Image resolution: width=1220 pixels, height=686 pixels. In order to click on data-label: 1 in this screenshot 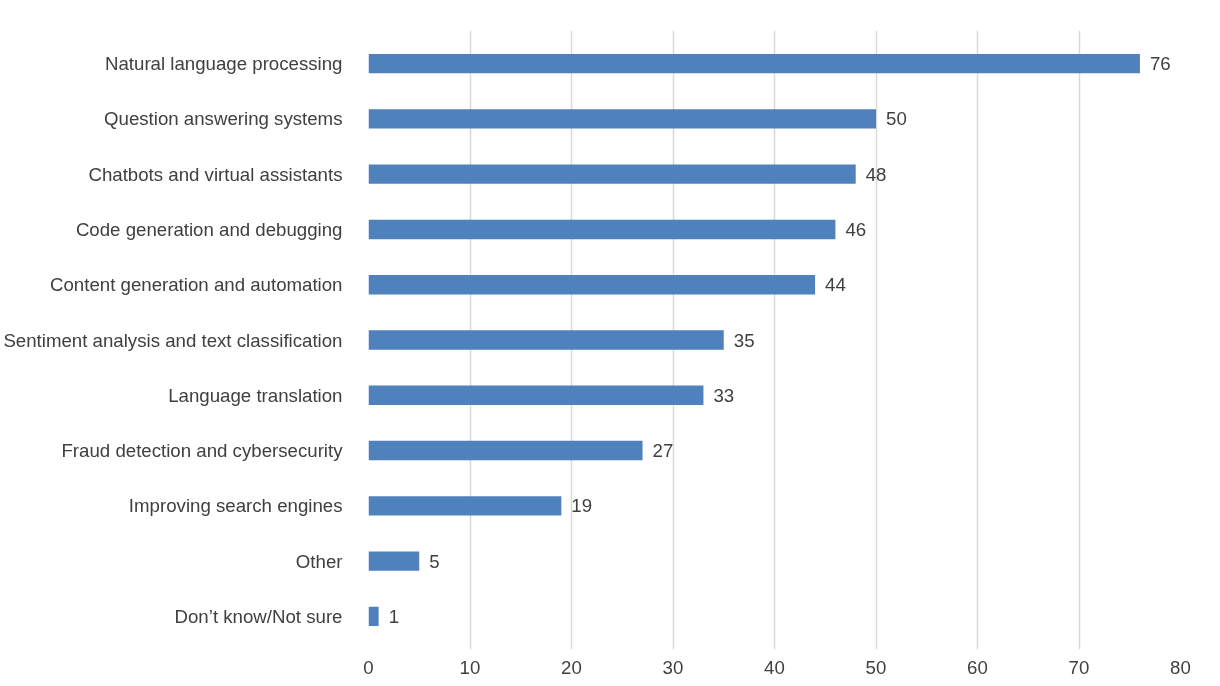, I will do `click(394, 616)`.